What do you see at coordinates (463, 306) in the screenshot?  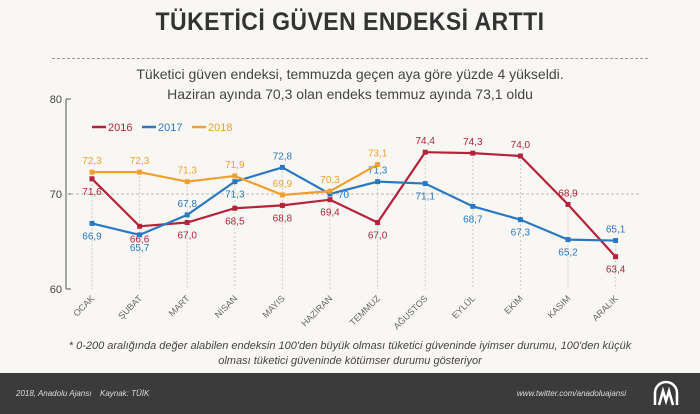 I see `x-tick-label: EYLÜL` at bounding box center [463, 306].